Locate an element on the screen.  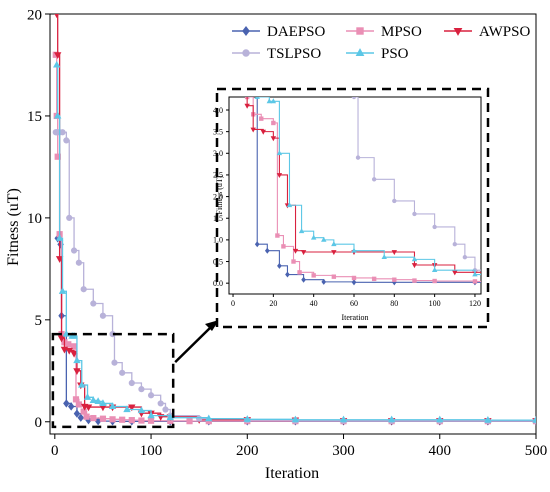
legend-marker-mpso is located at coordinates (360, 31).